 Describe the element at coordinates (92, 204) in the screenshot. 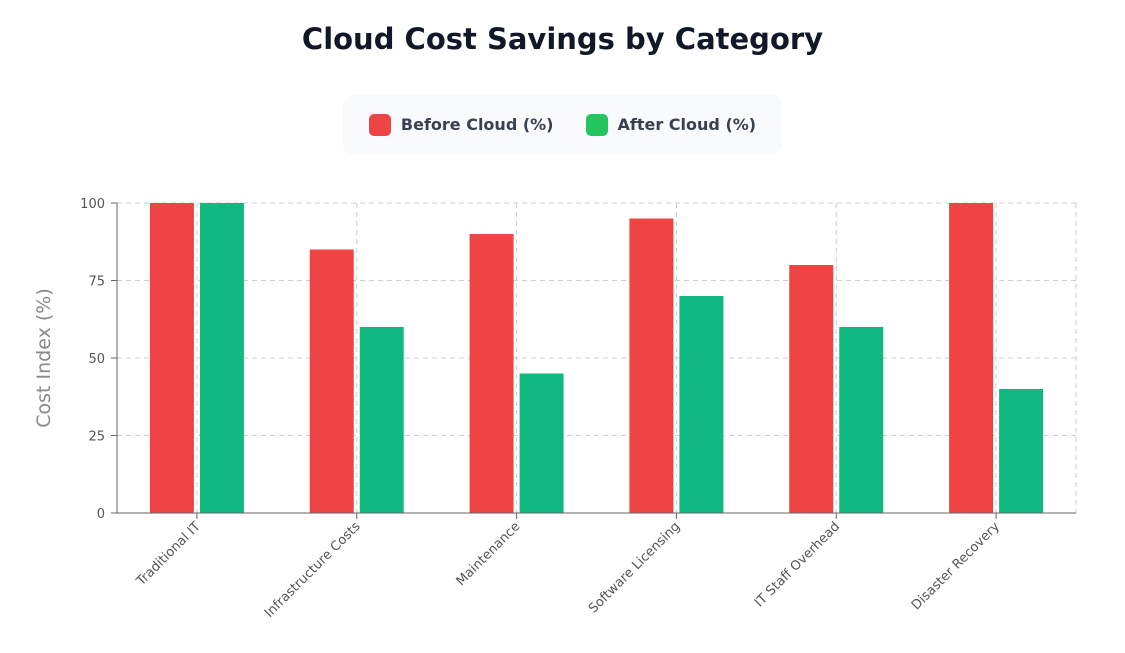

I see `y-tick-label-100: 100` at that location.